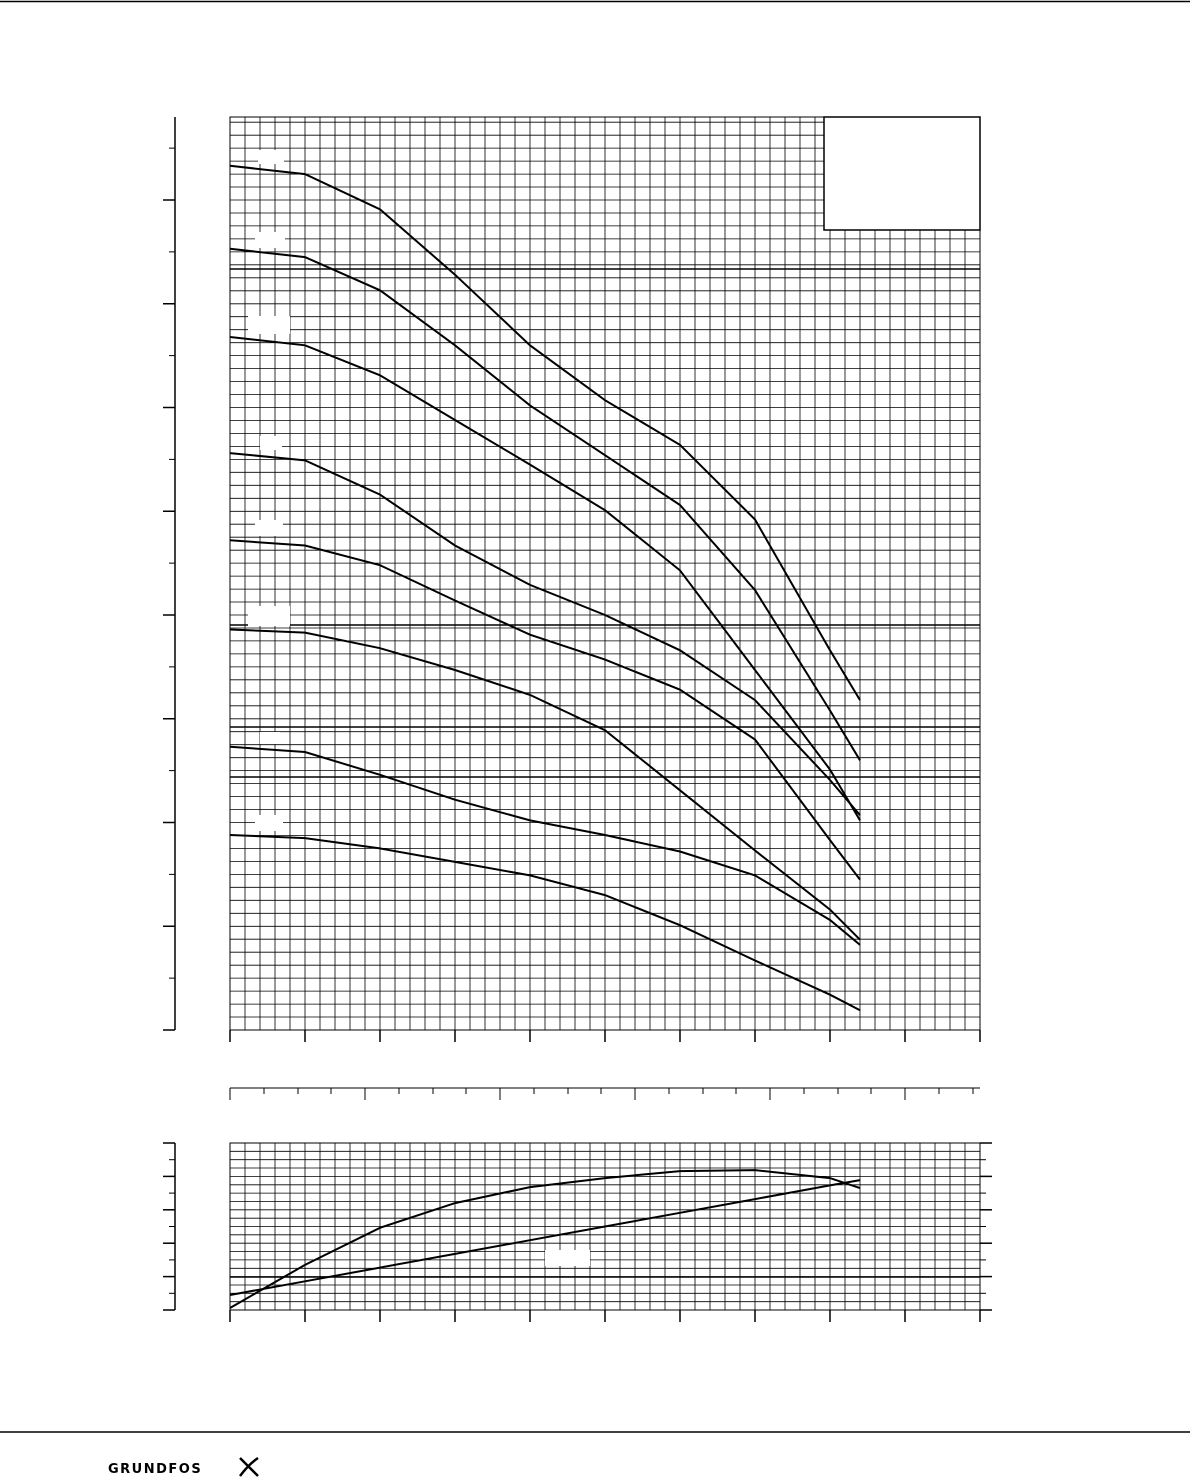  I want to click on secondary-scale, so click(604, 1093).